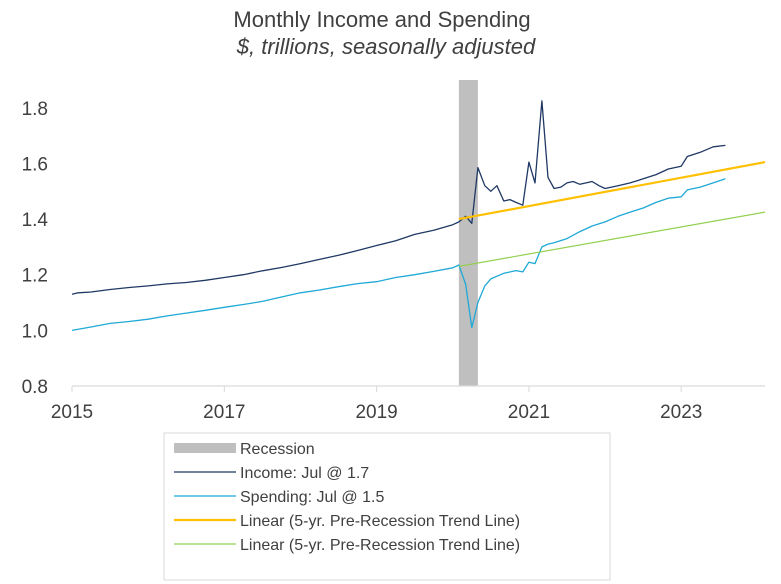 This screenshot has width=781, height=584. What do you see at coordinates (277, 449) in the screenshot?
I see `legend-label: Recession` at bounding box center [277, 449].